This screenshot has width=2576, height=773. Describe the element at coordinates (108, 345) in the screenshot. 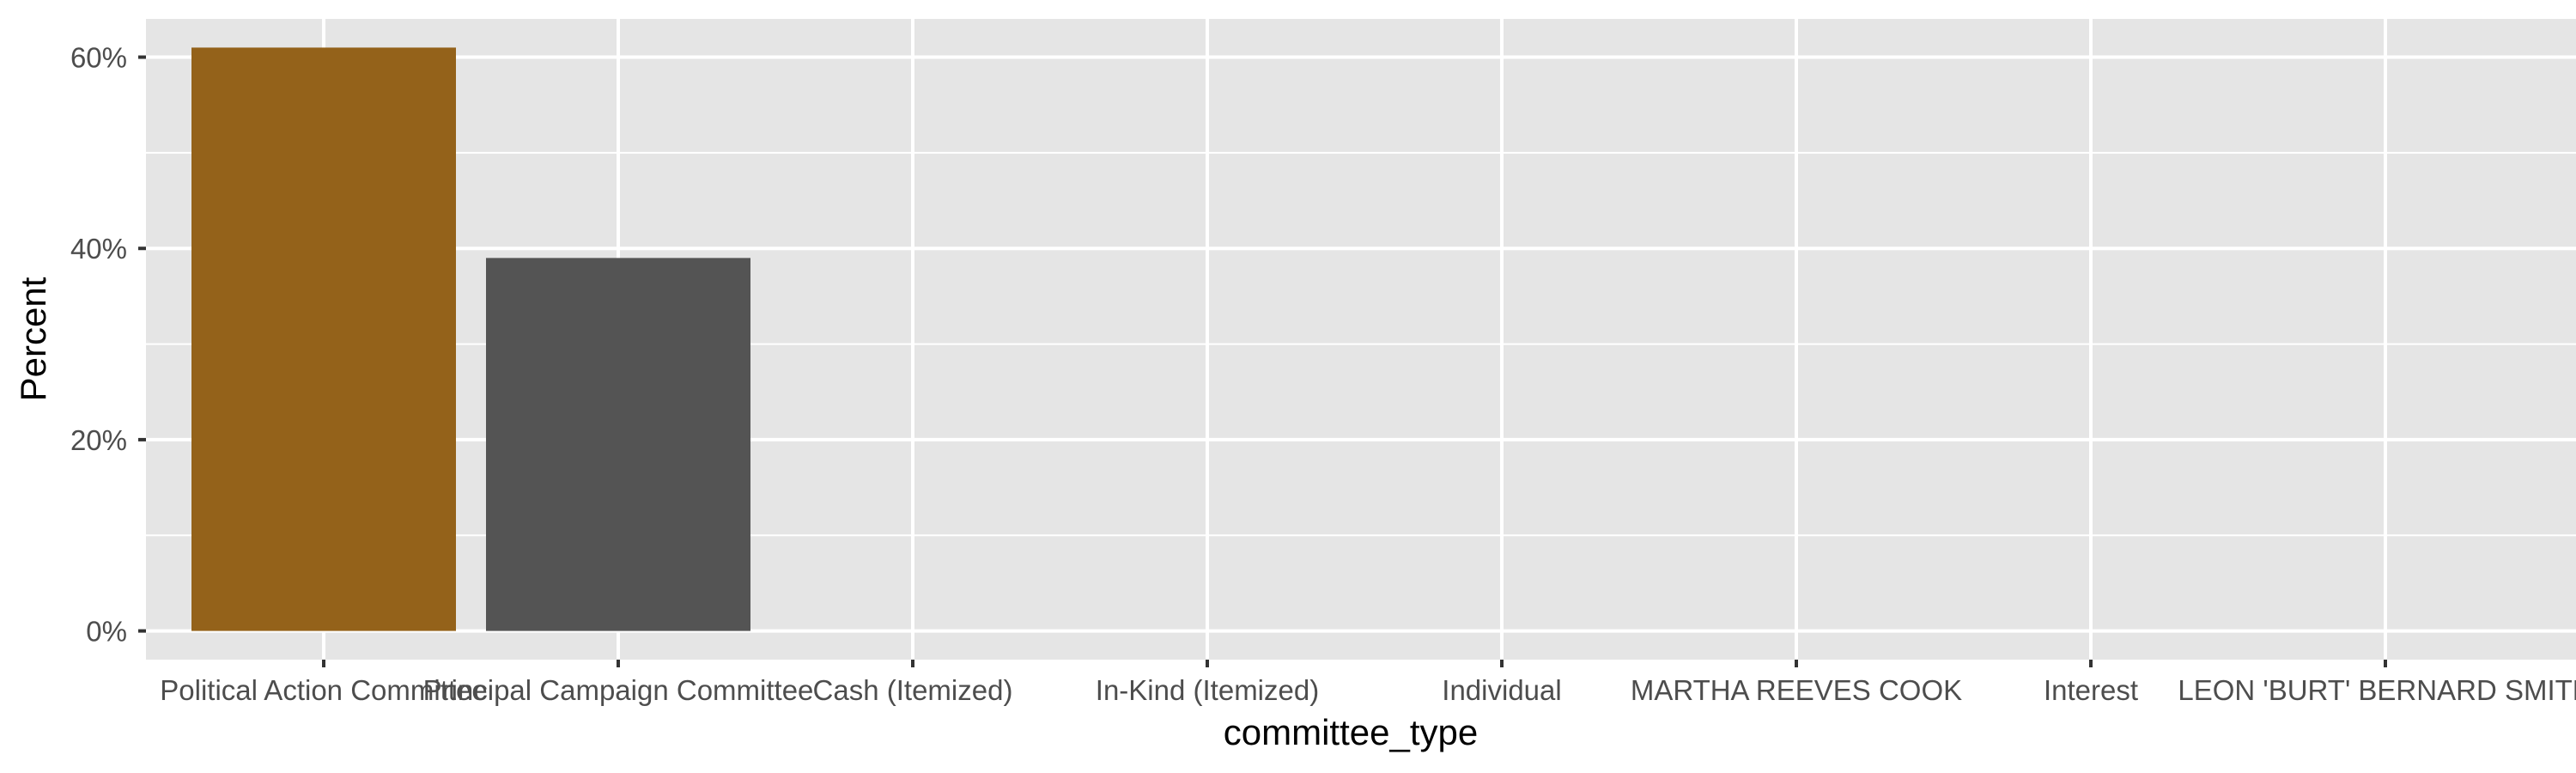

I see `y-axis: 0% 20% 40% 60%` at that location.